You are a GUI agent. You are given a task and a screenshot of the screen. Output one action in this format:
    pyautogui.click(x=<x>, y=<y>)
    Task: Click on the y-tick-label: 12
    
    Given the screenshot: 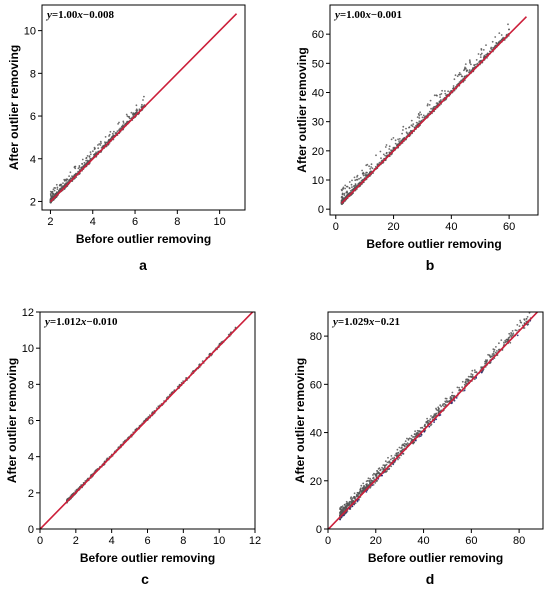 What is the action you would take?
    pyautogui.click(x=28, y=313)
    